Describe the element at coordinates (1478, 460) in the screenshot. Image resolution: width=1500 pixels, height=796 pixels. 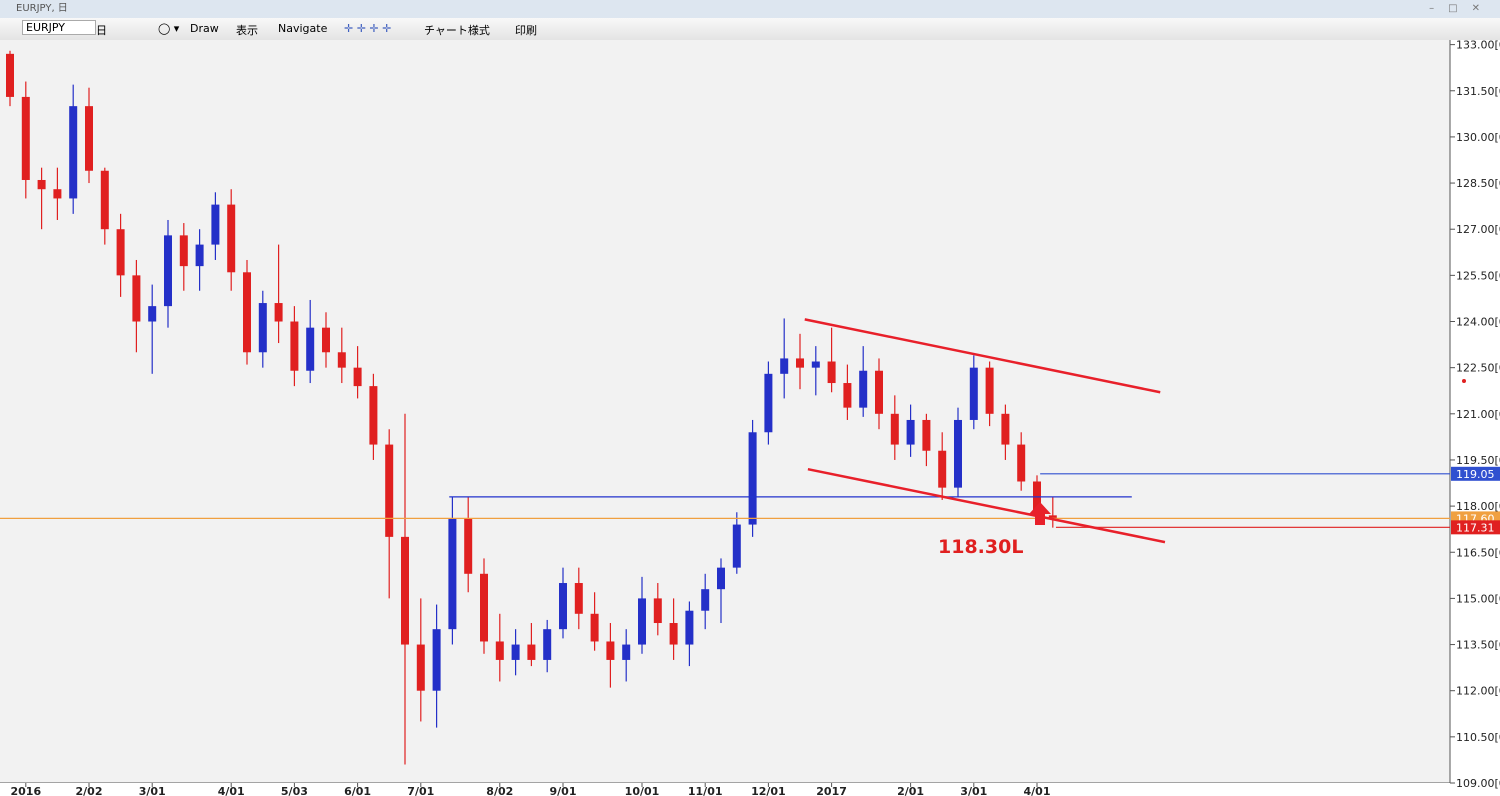
I see `y-tick-label: 119.50[0` at that location.